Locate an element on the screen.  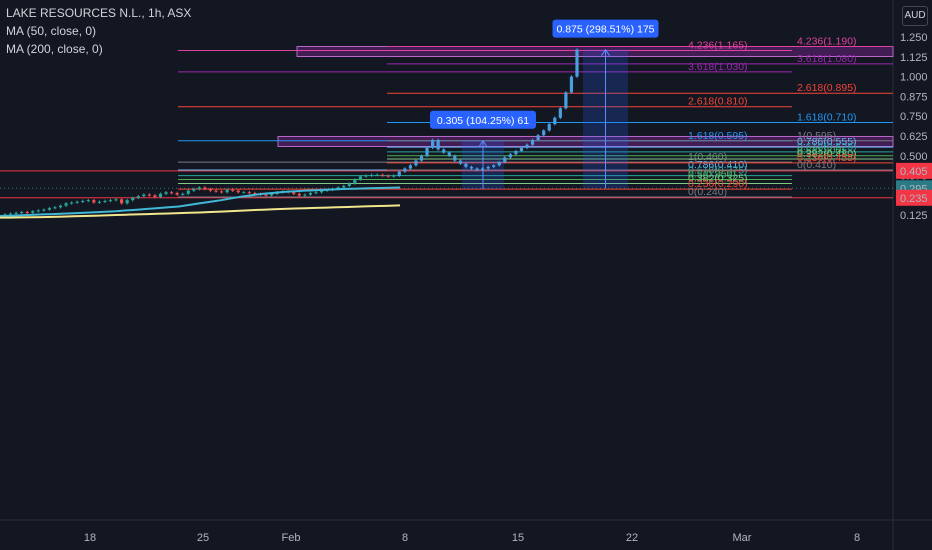
measure-label: 0.305 (104.25%) 61 is located at coordinates (483, 121).